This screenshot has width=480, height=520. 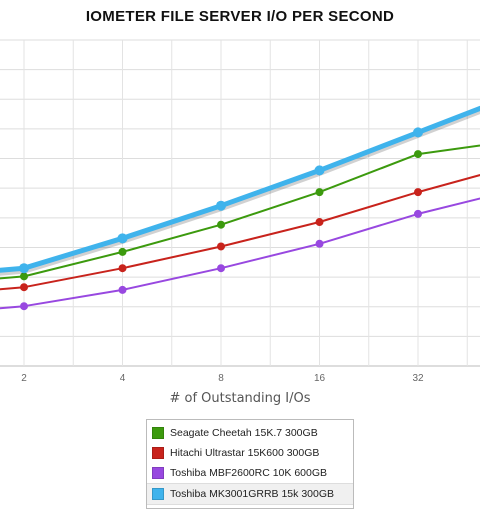 I want to click on legend-label: Toshiba MBF2600RC 10K 600GB, so click(x=249, y=473).